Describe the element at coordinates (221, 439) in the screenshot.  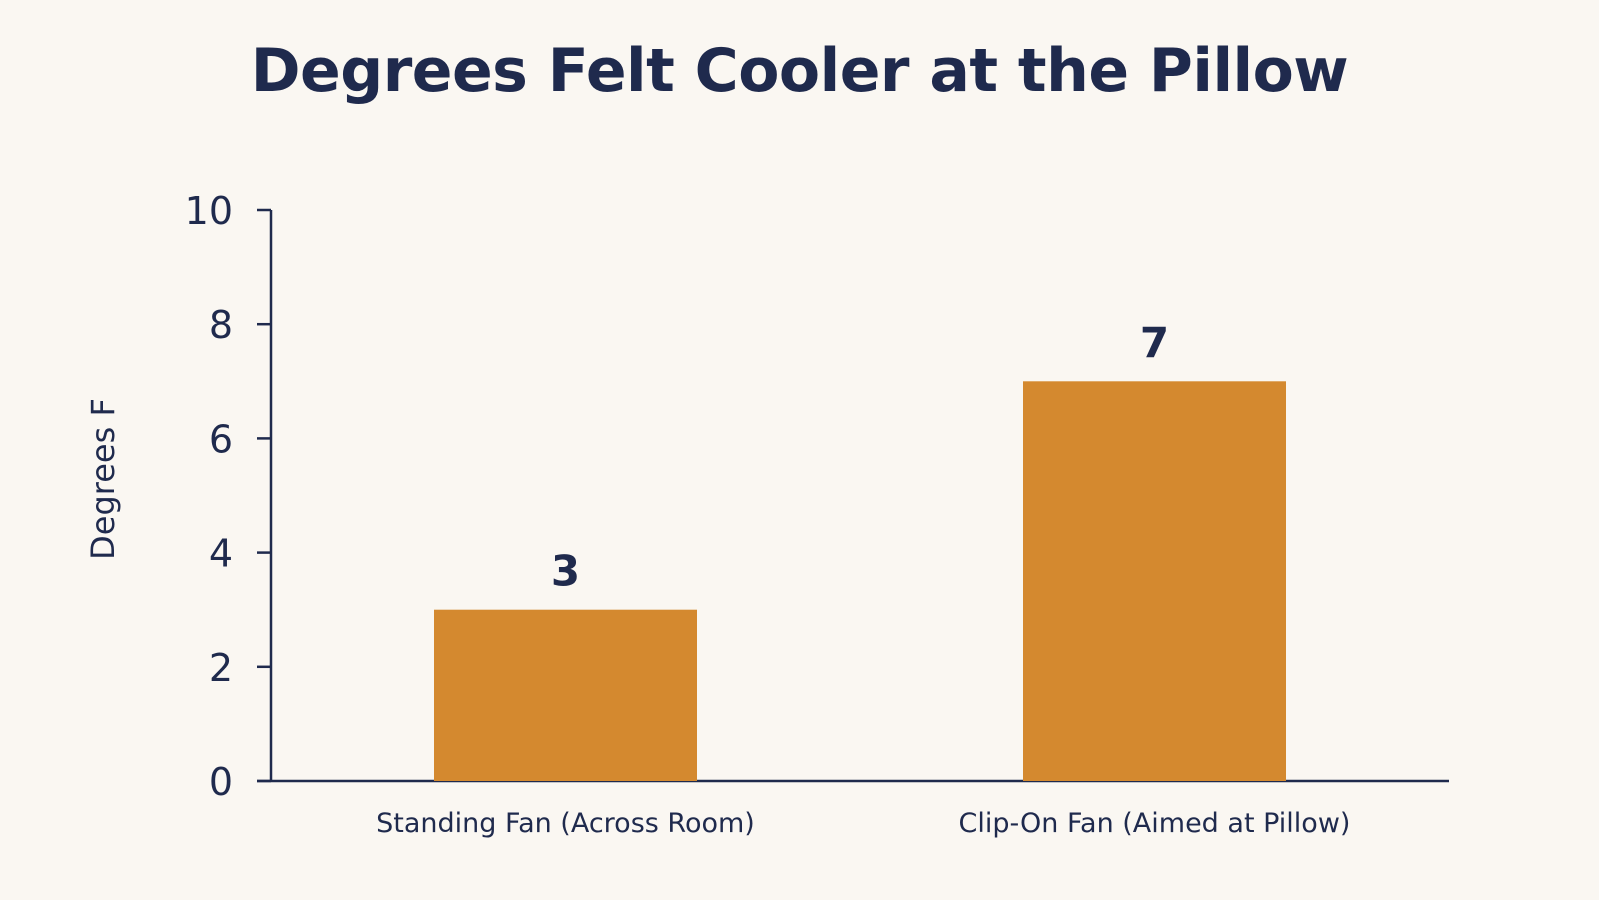
I see `y-tick-label: 6` at that location.